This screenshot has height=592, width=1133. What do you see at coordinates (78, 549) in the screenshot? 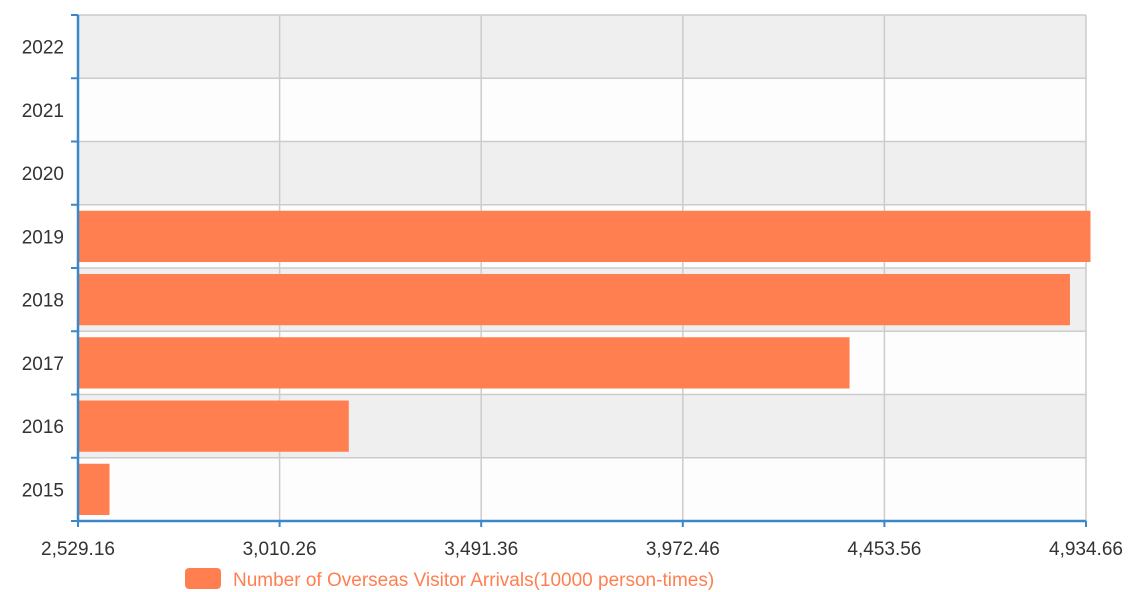
I see `x-tick-label: 2,529.16` at bounding box center [78, 549].